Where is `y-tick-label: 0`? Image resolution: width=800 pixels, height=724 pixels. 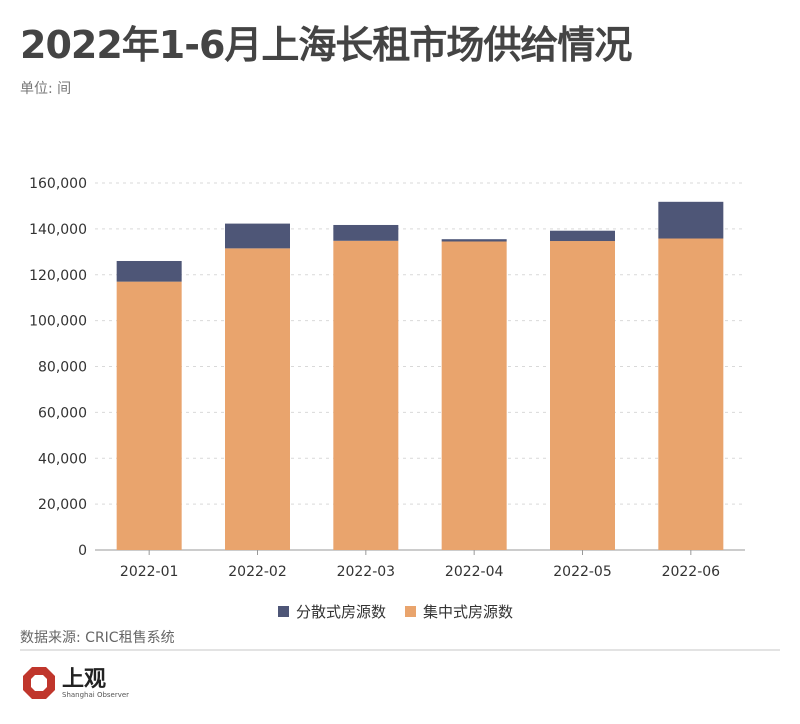
y-tick-label: 0 is located at coordinates (82, 551).